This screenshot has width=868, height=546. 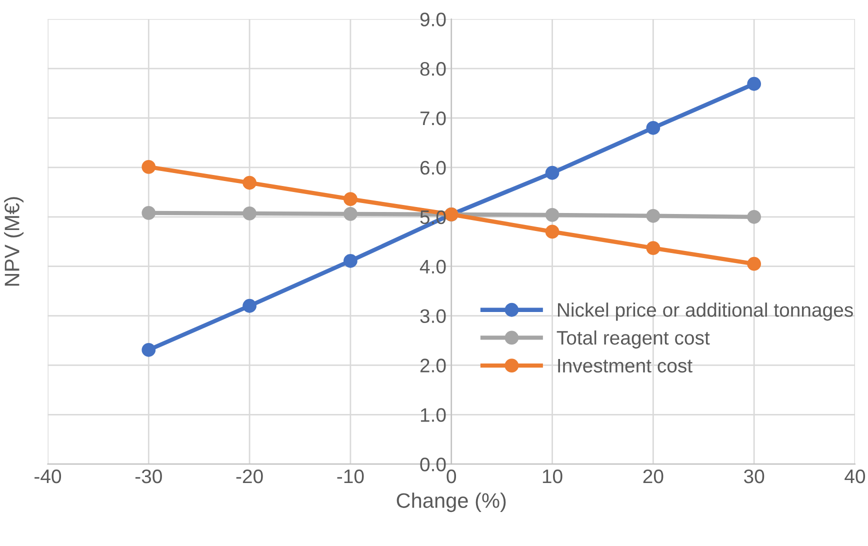 What do you see at coordinates (433, 217) in the screenshot?
I see `y-tick-label: 5.0` at bounding box center [433, 217].